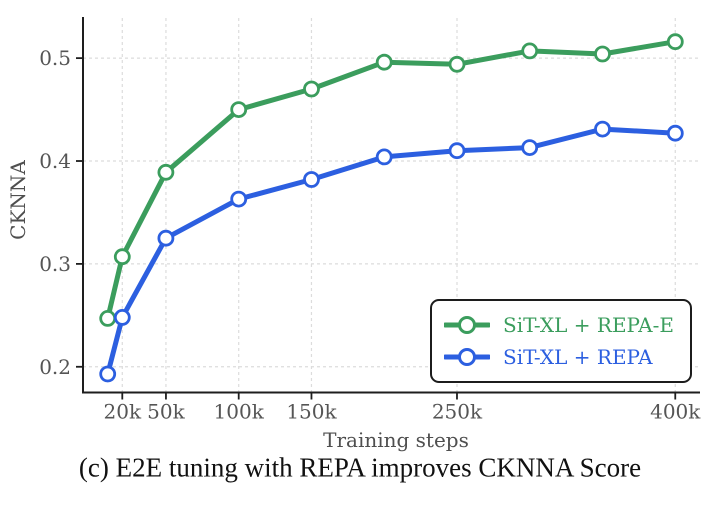 The width and height of the screenshot is (721, 505). Describe the element at coordinates (18, 200) in the screenshot. I see `y-axis-title: CKNNA` at that location.